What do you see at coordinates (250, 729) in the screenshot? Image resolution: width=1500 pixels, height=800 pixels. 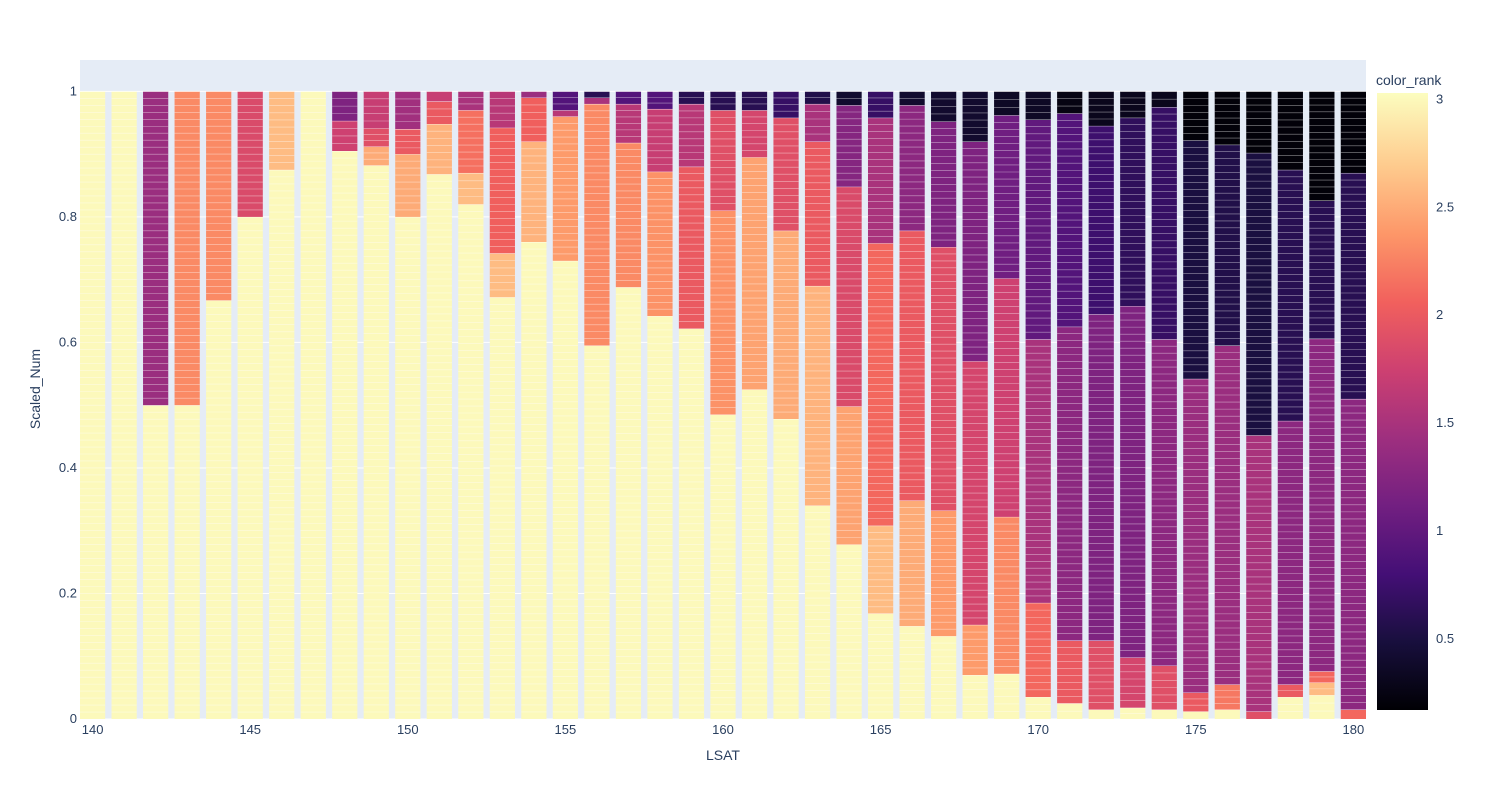 I see `x-tick-label: 145` at bounding box center [250, 729].